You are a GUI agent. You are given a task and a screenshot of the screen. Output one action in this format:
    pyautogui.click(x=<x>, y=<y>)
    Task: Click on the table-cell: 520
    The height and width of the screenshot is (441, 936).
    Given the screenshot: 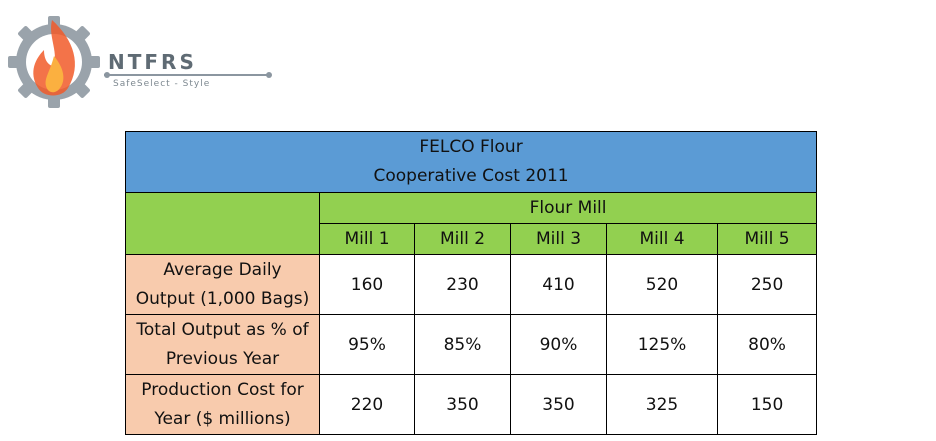 What is the action you would take?
    pyautogui.click(x=662, y=284)
    